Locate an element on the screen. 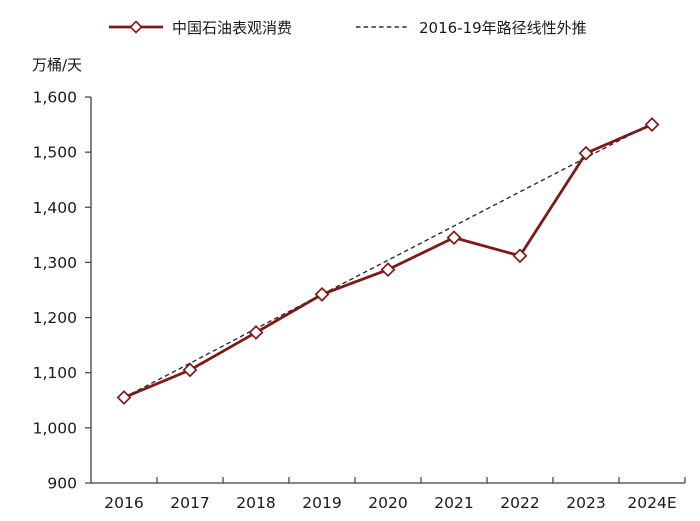 Image resolution: width=700 pixels, height=521 pixels. legend-solid-line-diamond-icon is located at coordinates (136, 27).